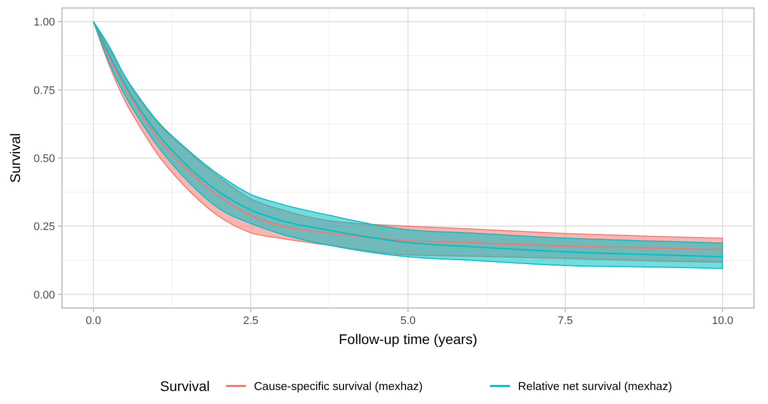 The height and width of the screenshot is (404, 768). I want to click on x-tick-label: 0.0, so click(94, 321).